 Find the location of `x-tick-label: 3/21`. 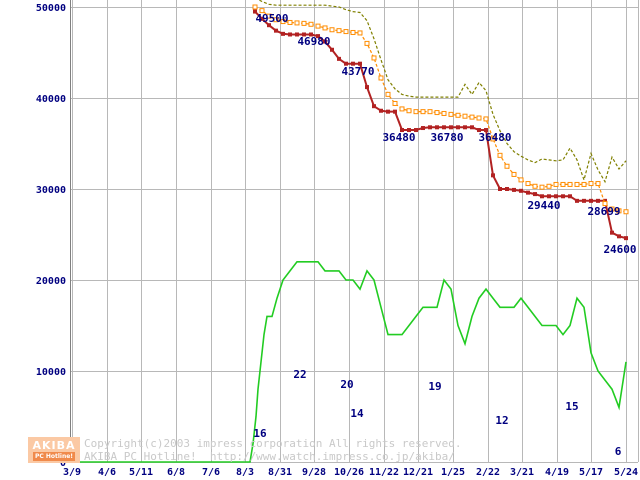

x-tick-label: 3/21 is located at coordinates (522, 472).